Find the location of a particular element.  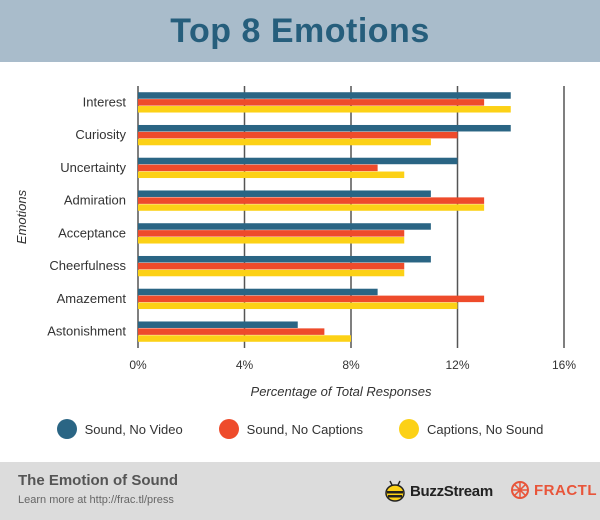

legend-label: Sound, No Captions is located at coordinates (305, 429).